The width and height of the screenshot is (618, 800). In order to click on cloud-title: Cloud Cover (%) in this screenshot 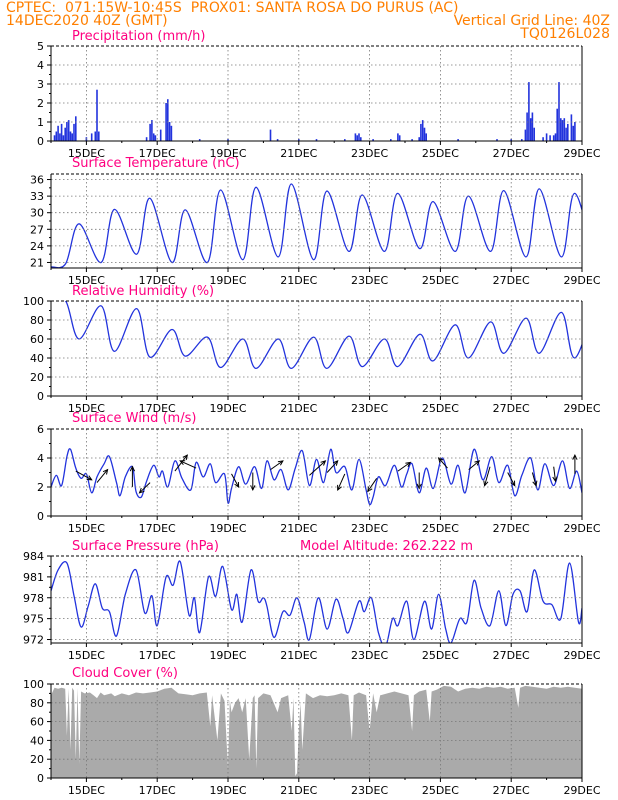, I will do `click(125, 673)`.